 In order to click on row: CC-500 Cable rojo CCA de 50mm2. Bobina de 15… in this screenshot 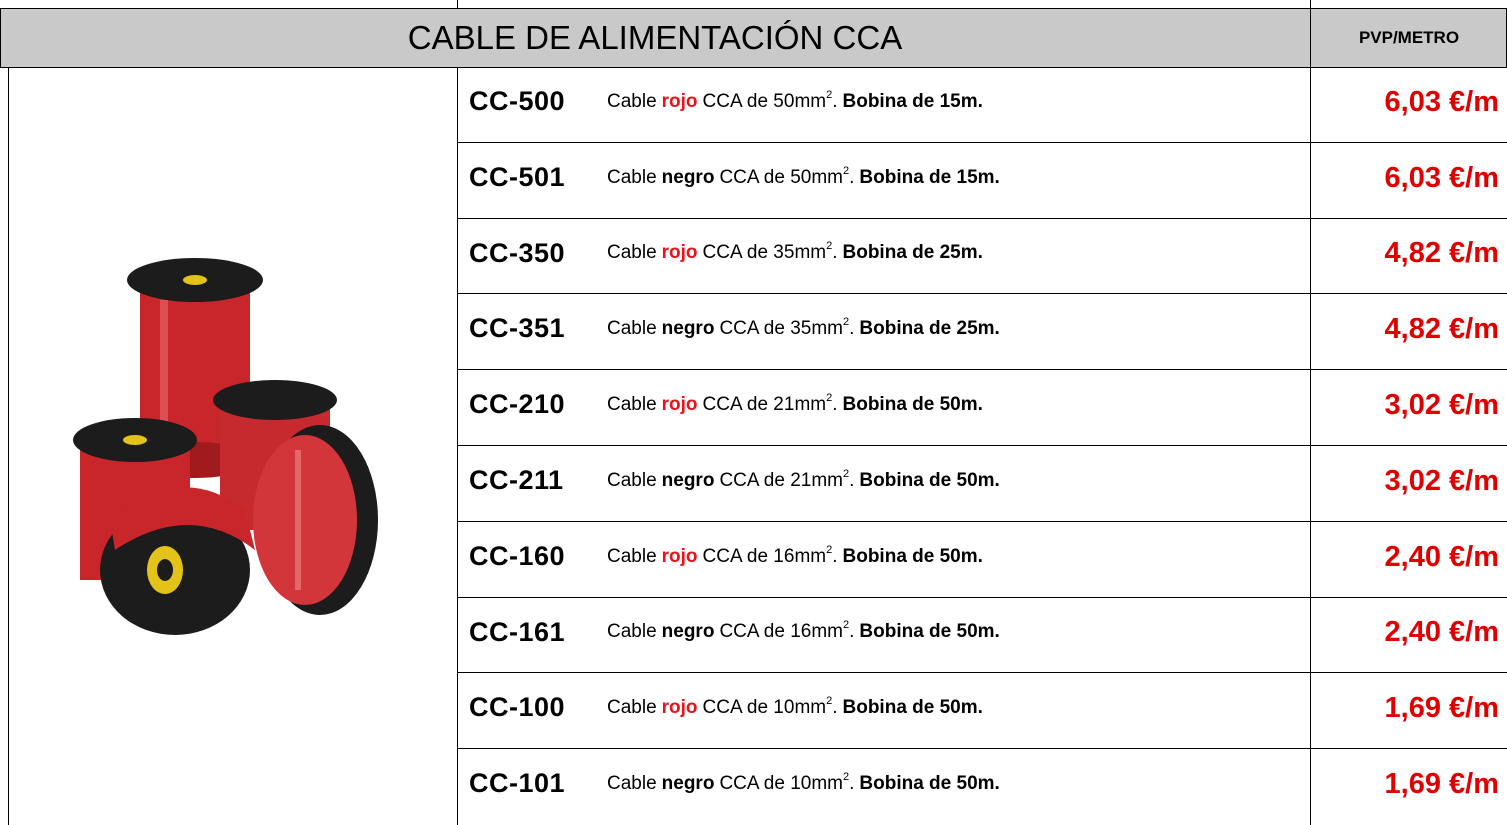, I will do `click(982, 105)`.